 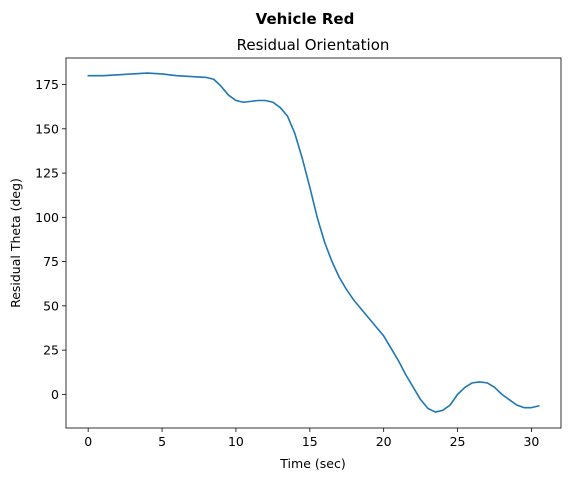 What do you see at coordinates (312, 463) in the screenshot?
I see `x-axis-label: Time (sec)` at bounding box center [312, 463].